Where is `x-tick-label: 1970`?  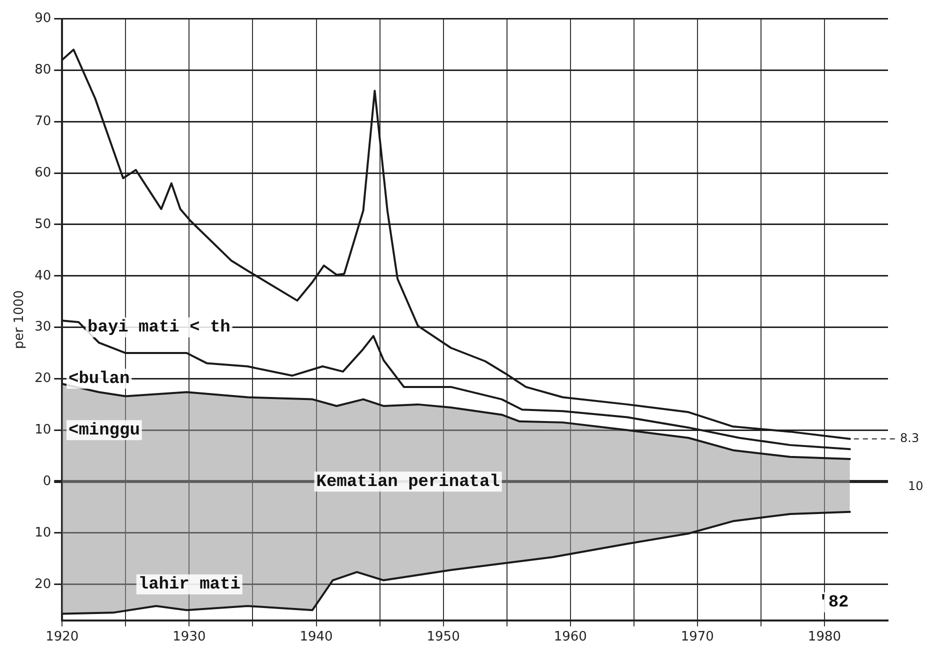
x-tick-label: 1970 is located at coordinates (697, 637).